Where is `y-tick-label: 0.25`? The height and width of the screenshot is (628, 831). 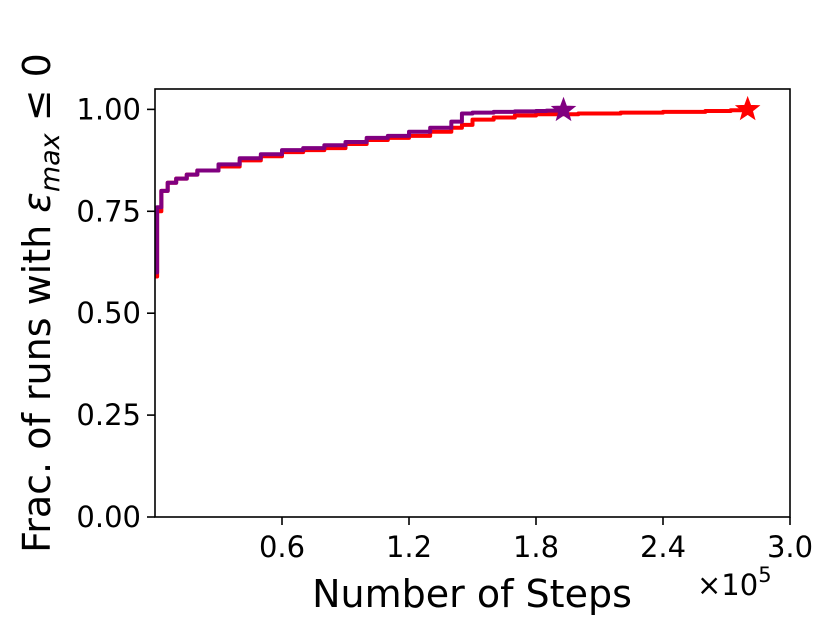 y-tick-label: 0.25 is located at coordinates (108, 415).